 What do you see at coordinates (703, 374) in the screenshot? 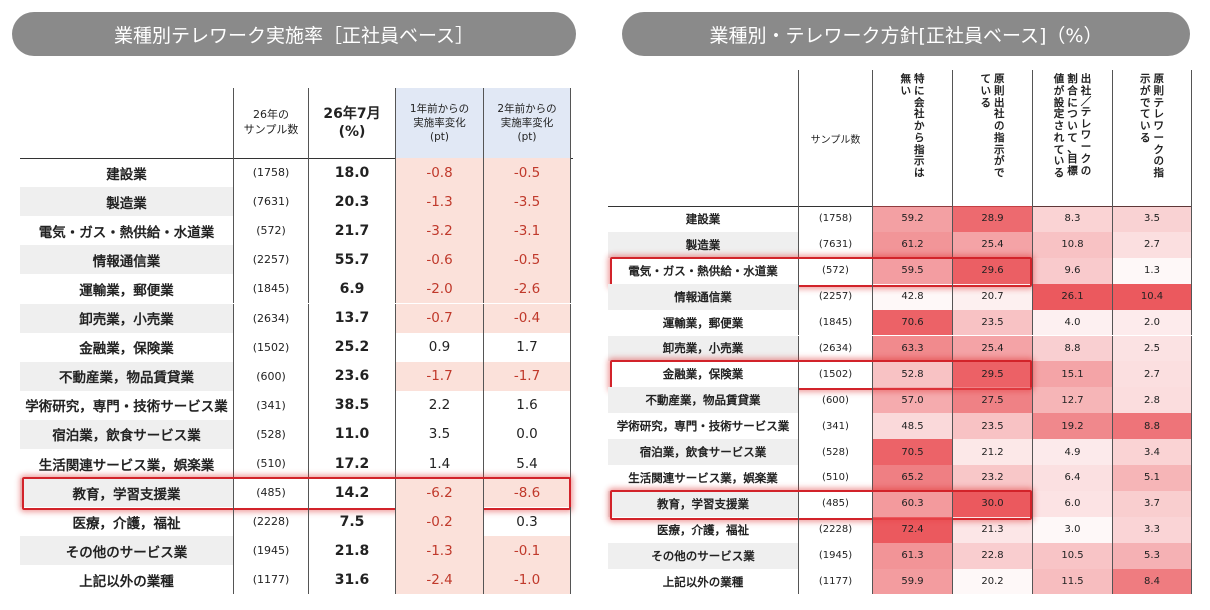
I see `industry-name: 金融業，保険業` at bounding box center [703, 374].